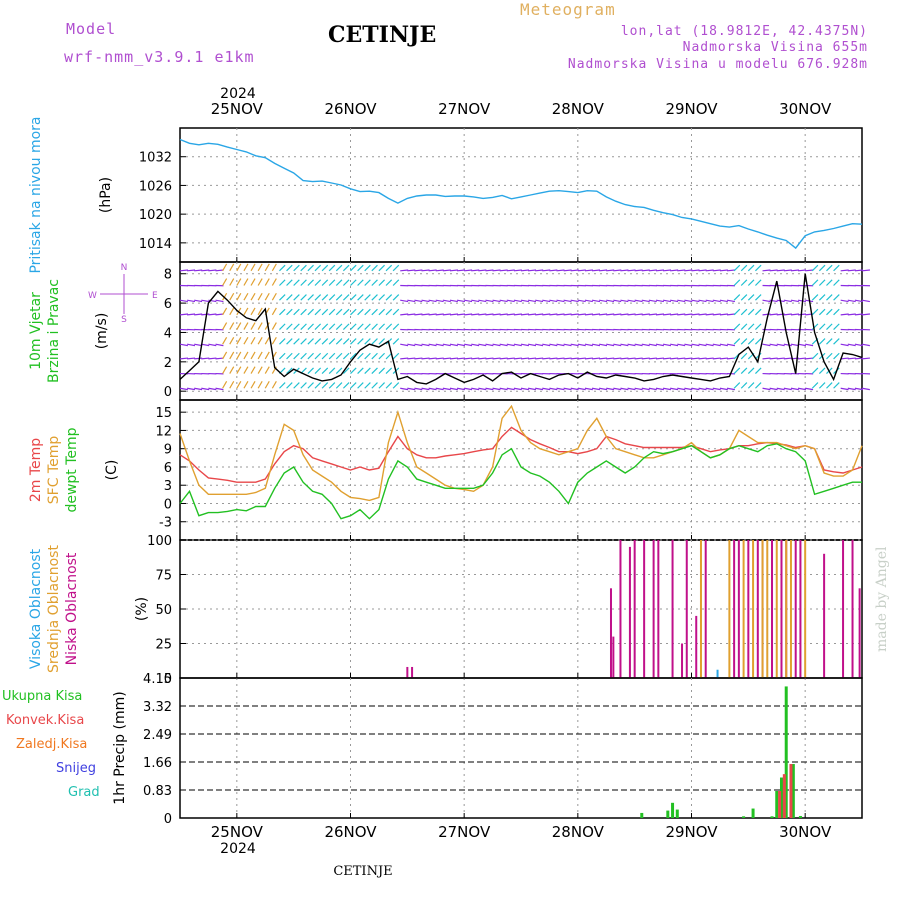  I want to click on credit-label: made by Angel, so click(882, 599).